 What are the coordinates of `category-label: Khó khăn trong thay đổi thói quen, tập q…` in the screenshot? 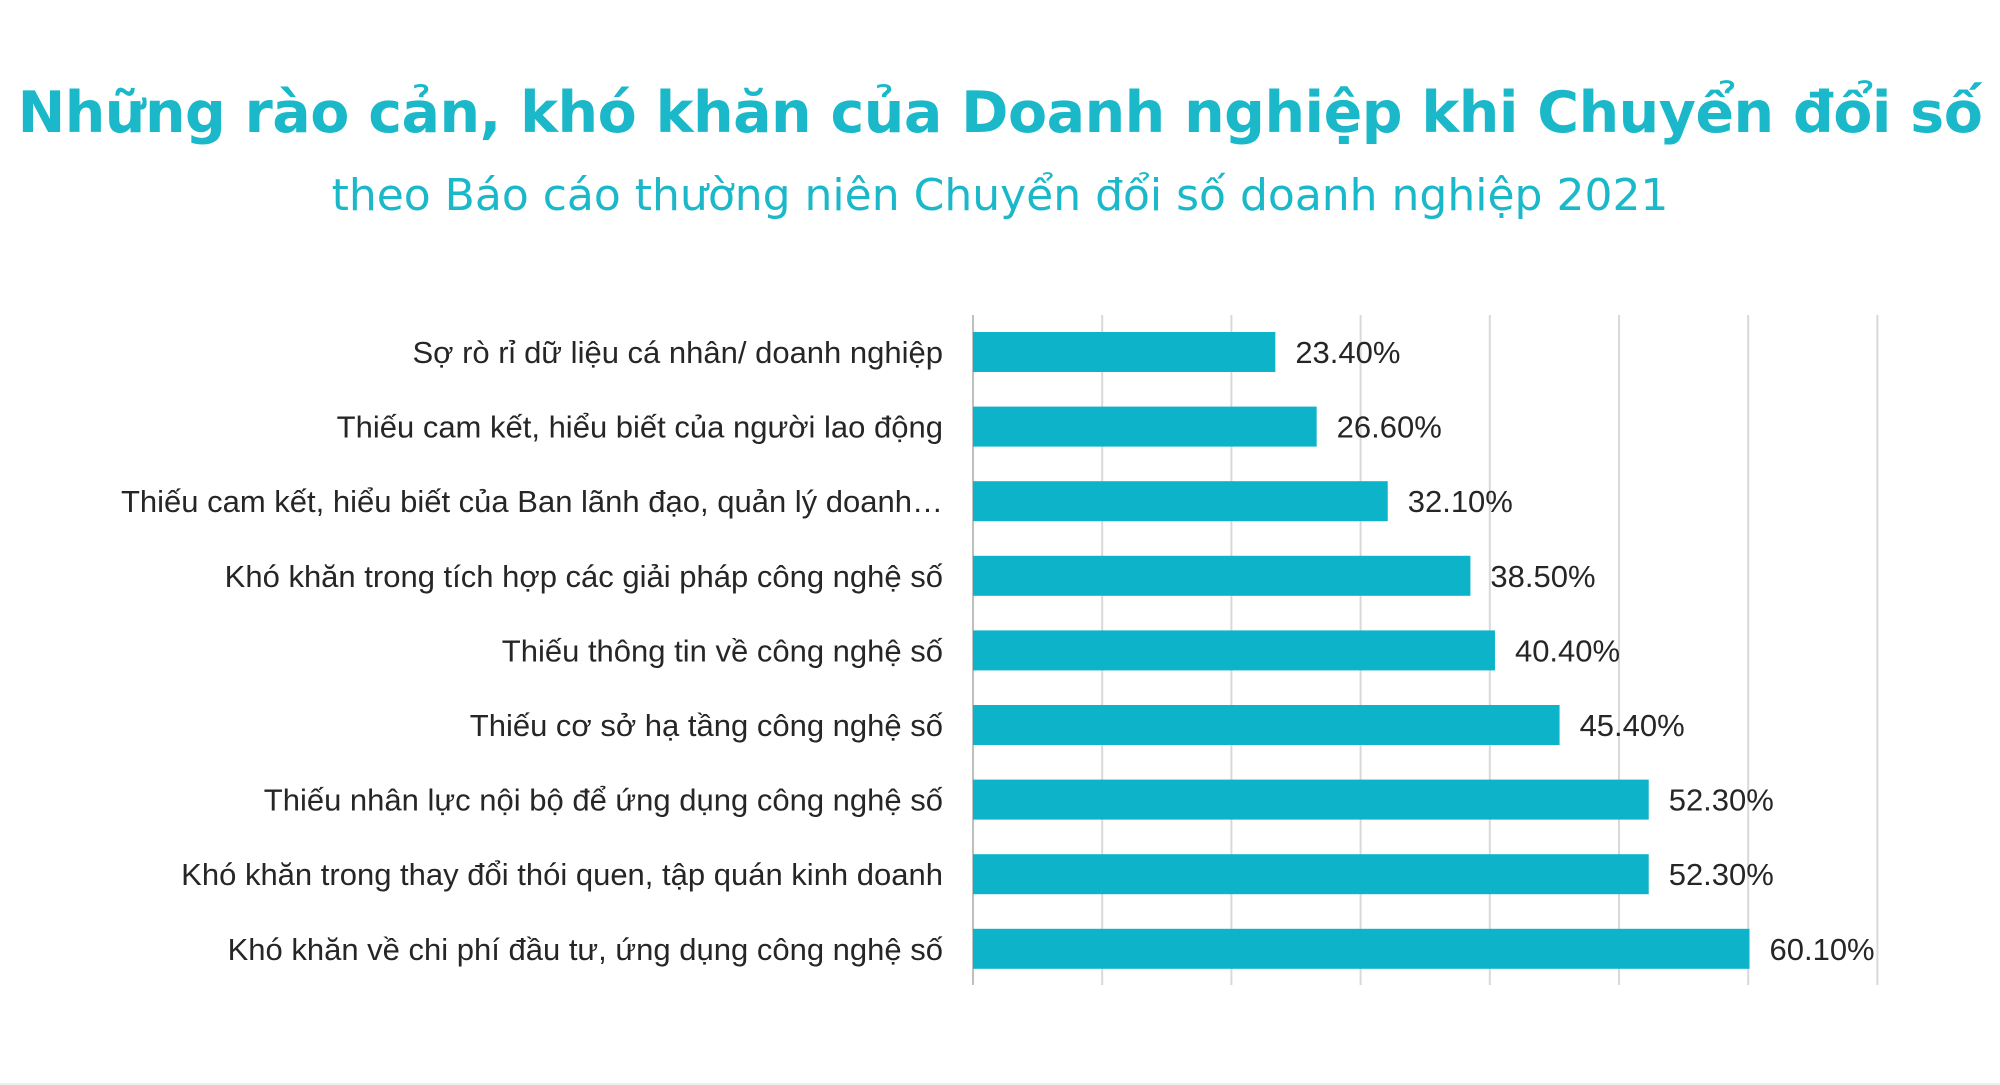 It's located at (562, 874).